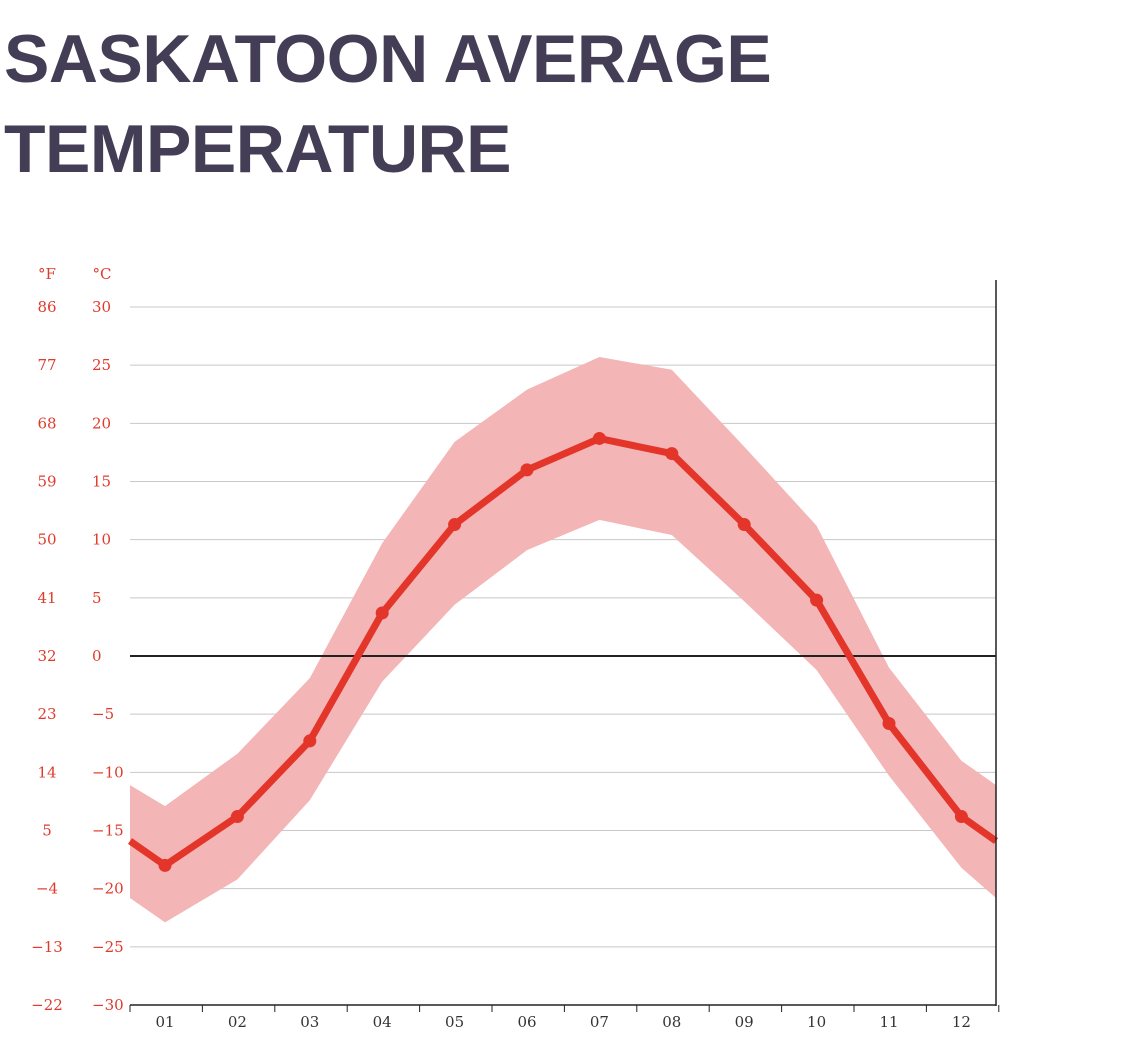  Describe the element at coordinates (97, 598) in the screenshot. I see `y-tick-celsius: 5` at that location.